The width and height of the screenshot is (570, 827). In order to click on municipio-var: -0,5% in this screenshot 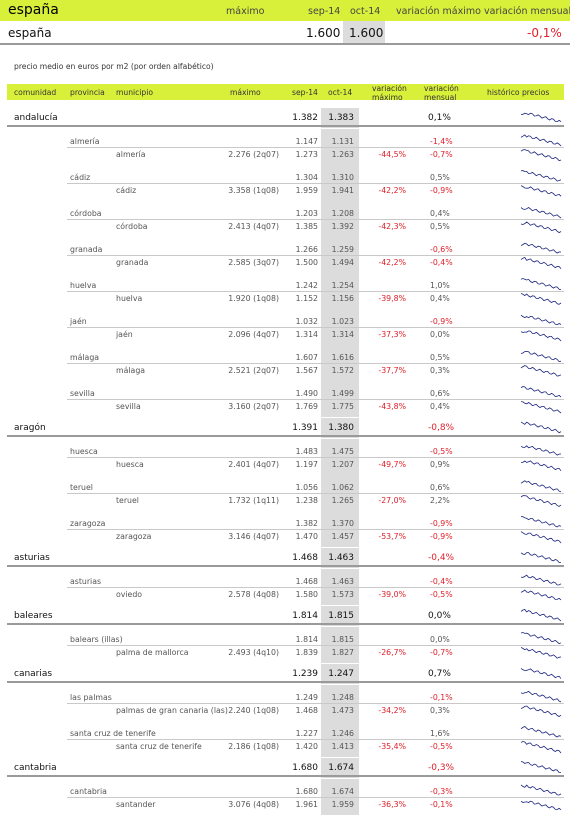, I will do `click(441, 746)`.